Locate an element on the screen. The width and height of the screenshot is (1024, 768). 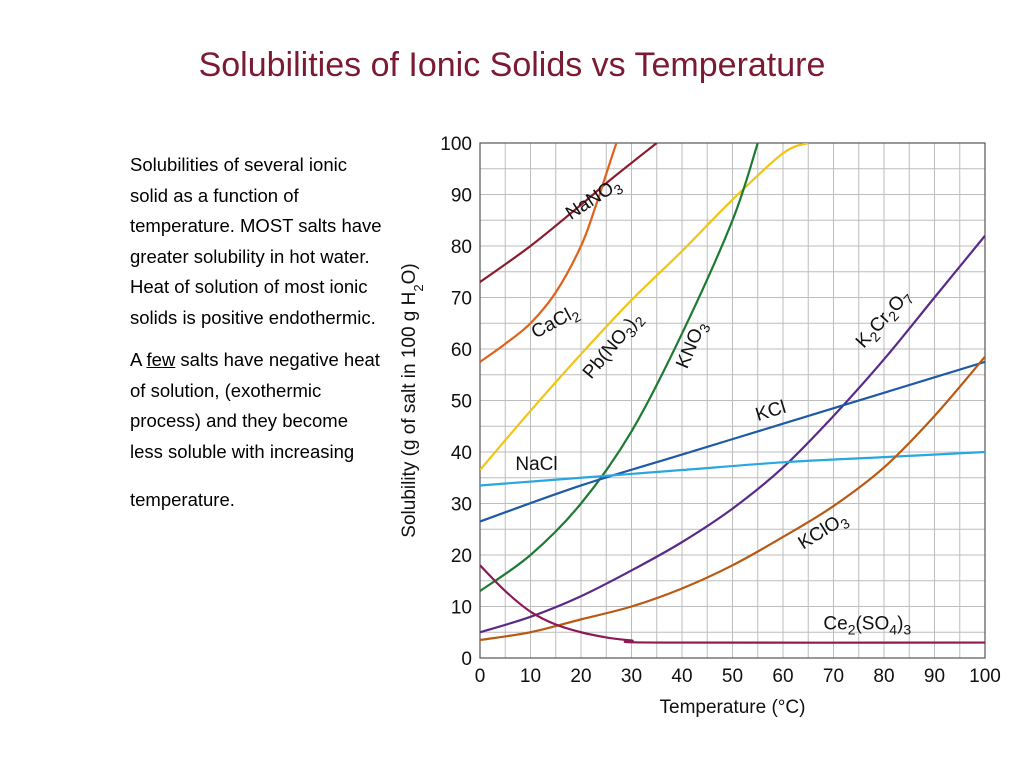
x-tick-label: 0 is located at coordinates (480, 676).